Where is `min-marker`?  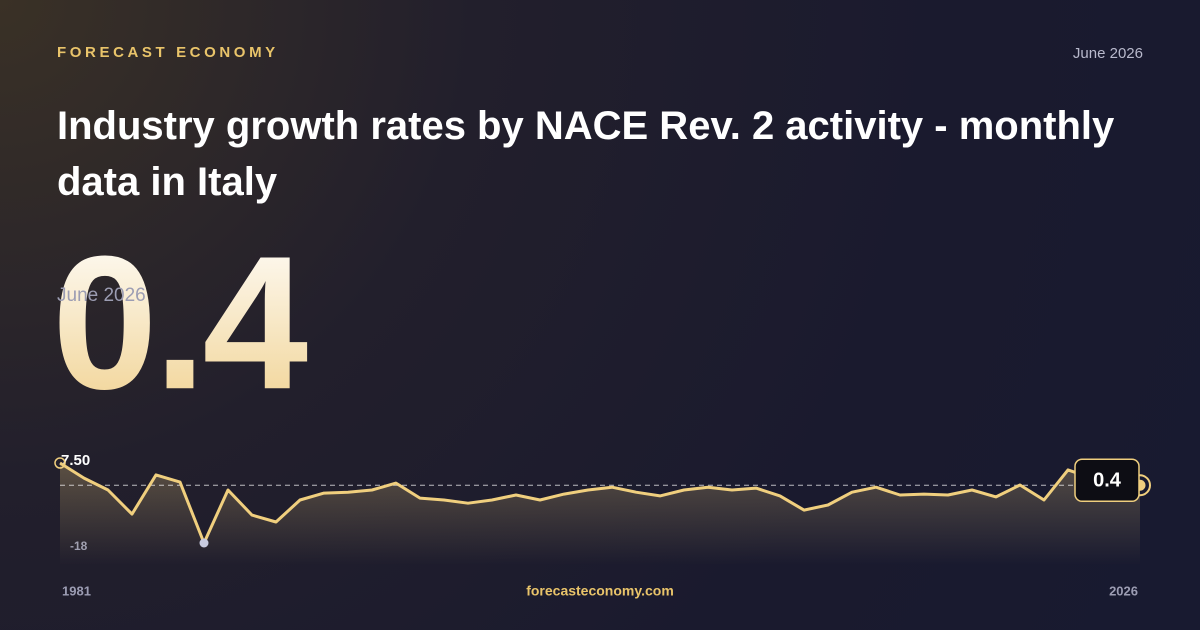
min-marker is located at coordinates (204, 543).